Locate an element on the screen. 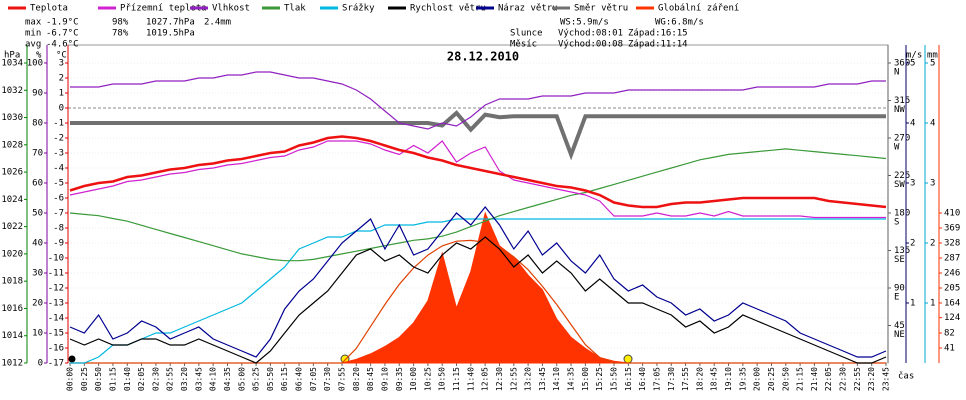 The height and width of the screenshot is (400, 966). stat-text: 2.4mm is located at coordinates (217, 23).